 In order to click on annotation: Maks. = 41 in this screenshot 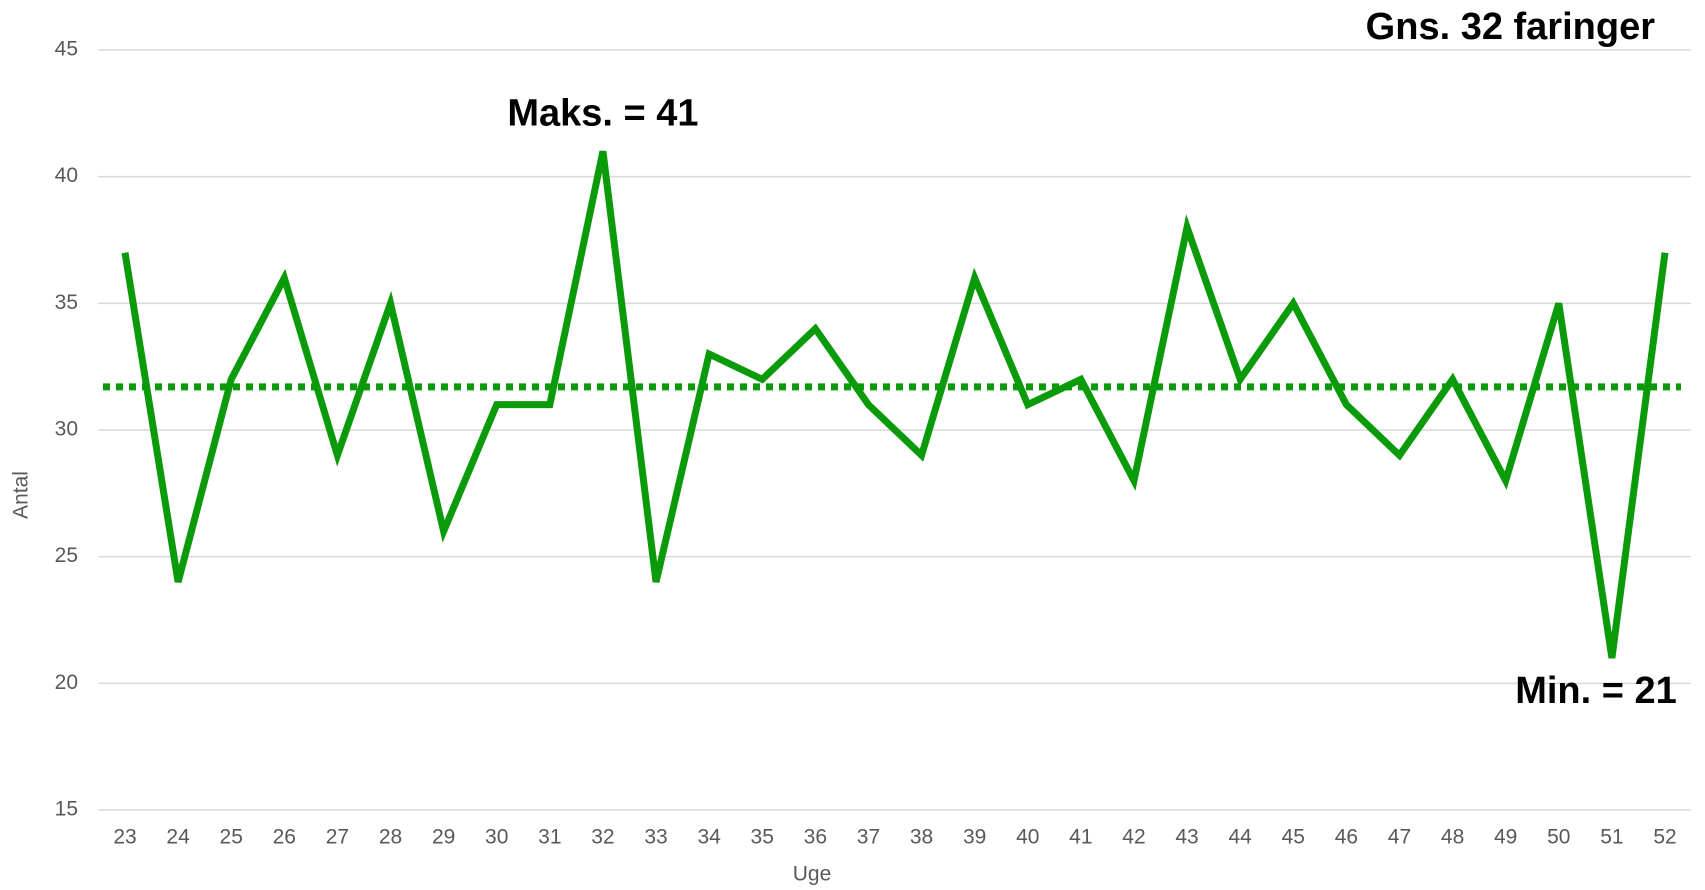, I will do `click(602, 113)`.